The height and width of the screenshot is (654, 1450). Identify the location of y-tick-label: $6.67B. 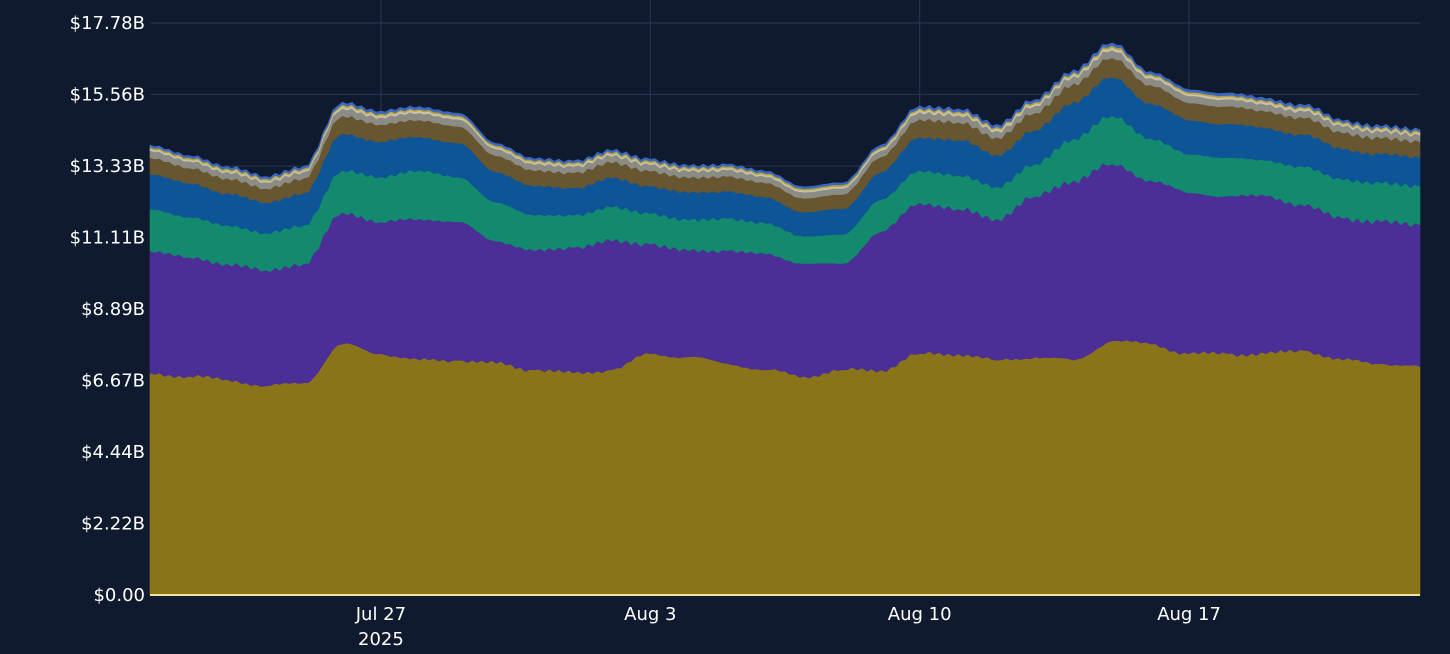
(113, 380).